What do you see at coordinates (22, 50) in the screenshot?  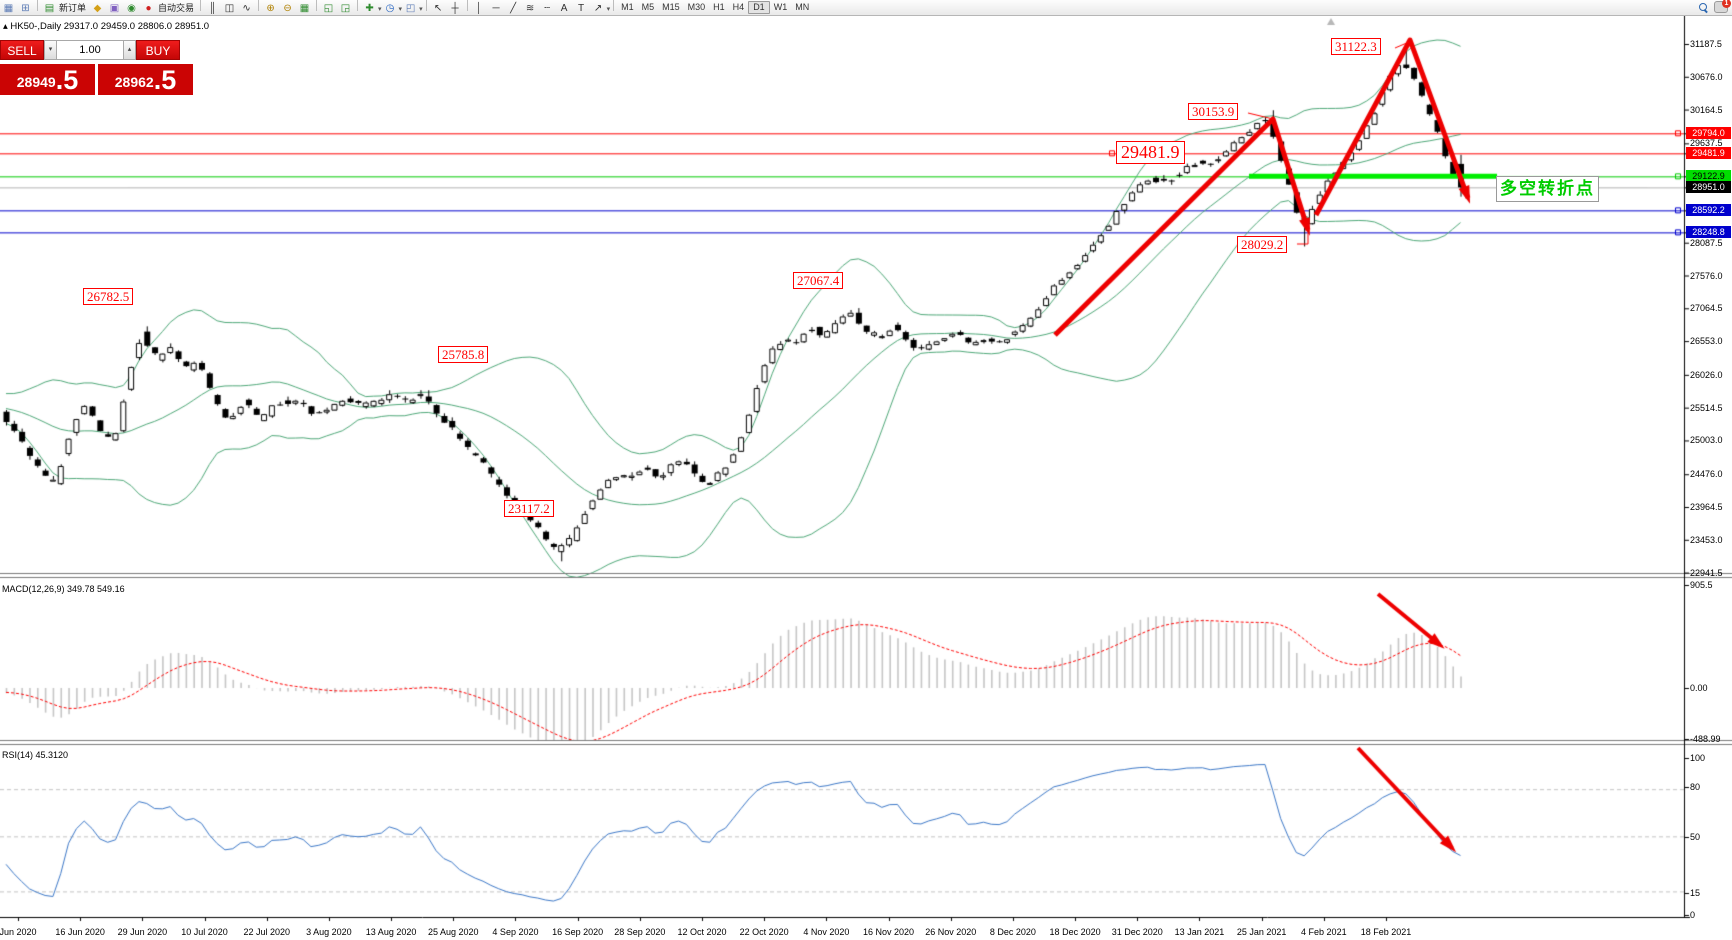 I see `sell-button: SELL` at bounding box center [22, 50].